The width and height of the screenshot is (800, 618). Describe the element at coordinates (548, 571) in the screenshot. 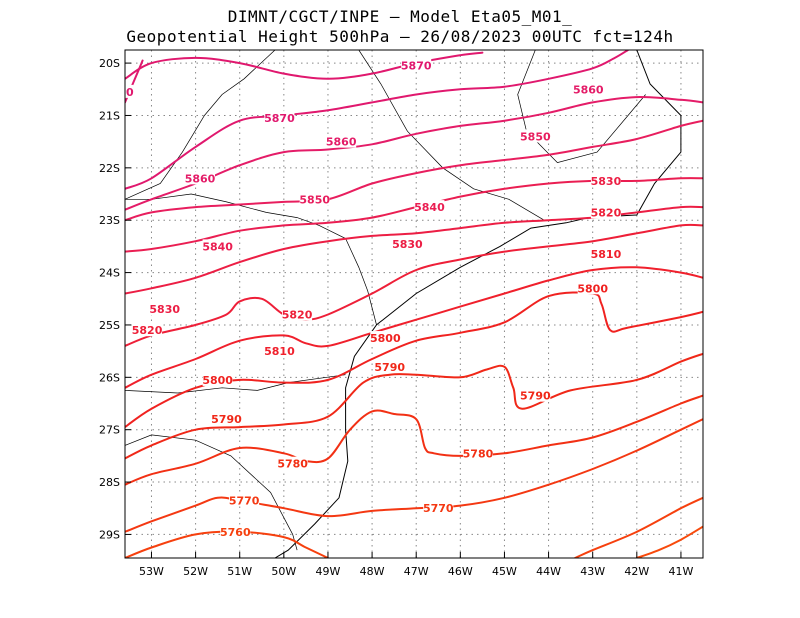

I see `x-tick-label: 44W` at that location.